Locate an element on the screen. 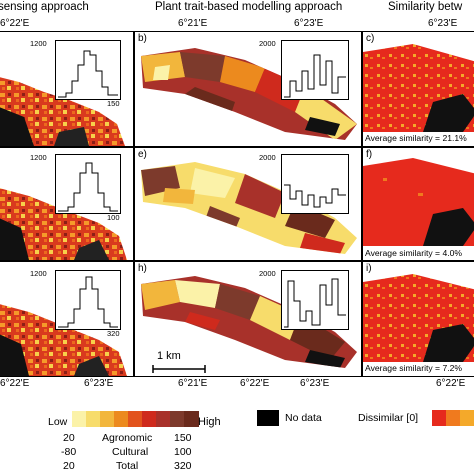 The image size is (474, 474). panel-b-label: b) is located at coordinates (142, 38).